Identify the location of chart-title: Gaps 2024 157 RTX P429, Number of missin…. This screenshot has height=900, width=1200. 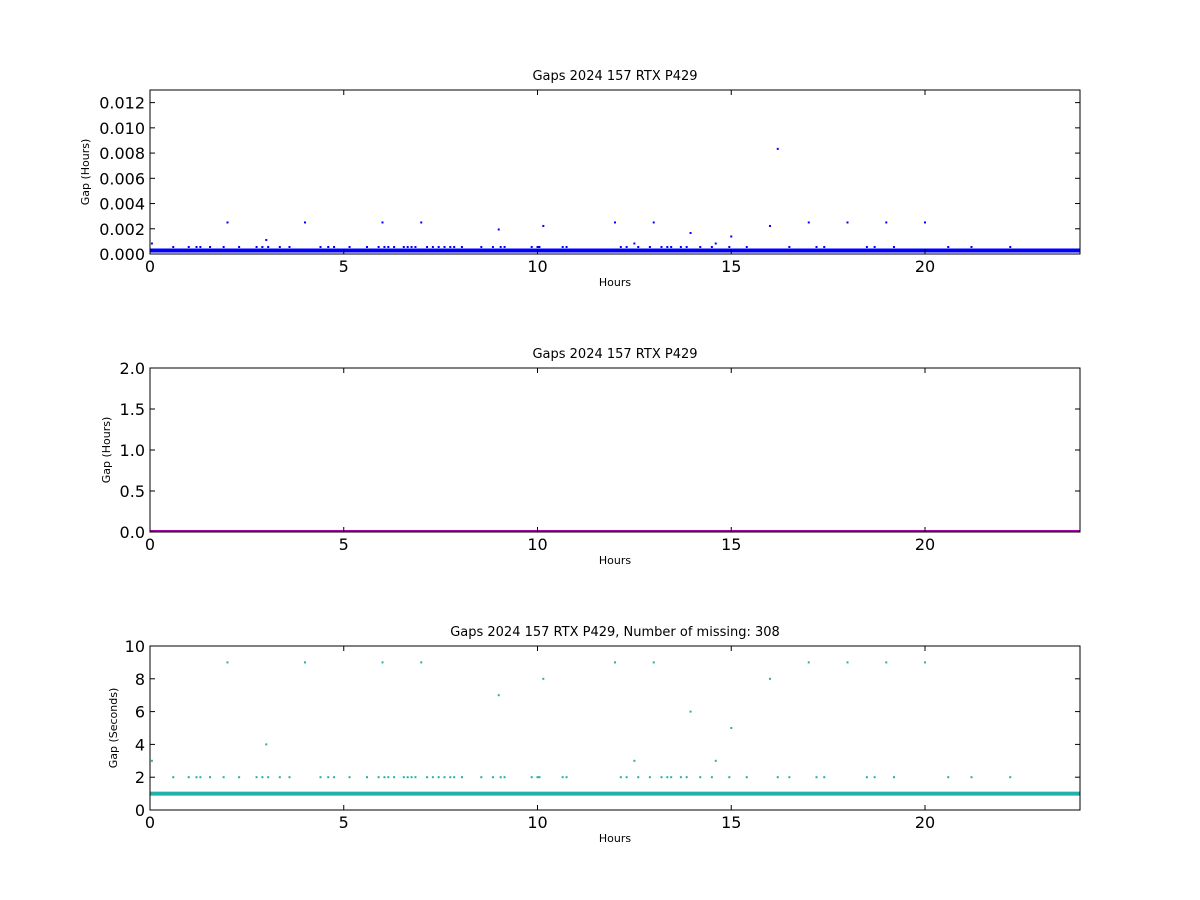
(615, 632).